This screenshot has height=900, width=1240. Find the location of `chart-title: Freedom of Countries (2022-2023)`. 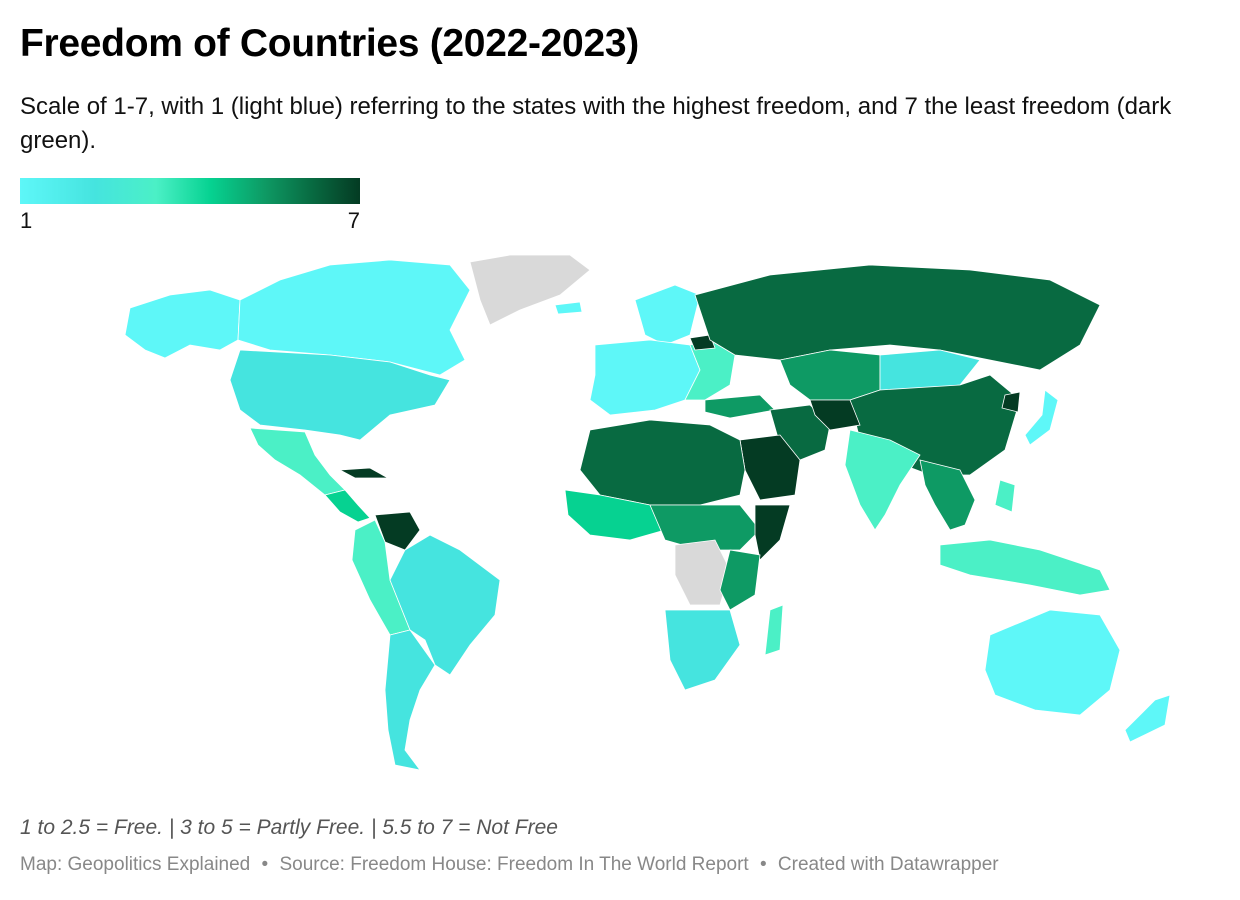

chart-title: Freedom of Countries (2022-2023) is located at coordinates (329, 43).